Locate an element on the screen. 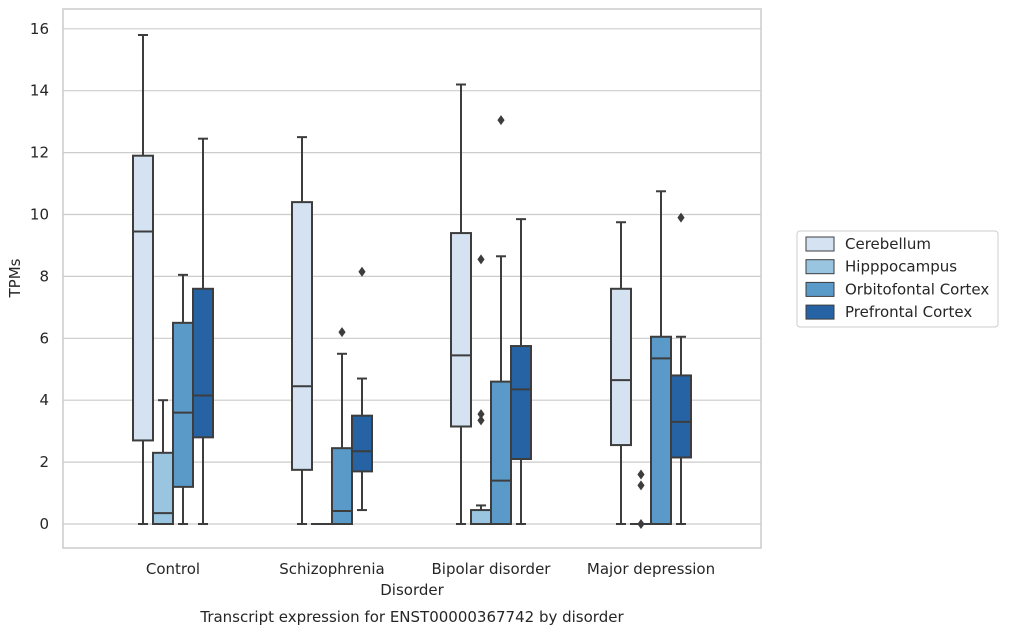 Image resolution: width=1009 pixels, height=638 pixels. y-tick-label: 4 is located at coordinates (44, 400).